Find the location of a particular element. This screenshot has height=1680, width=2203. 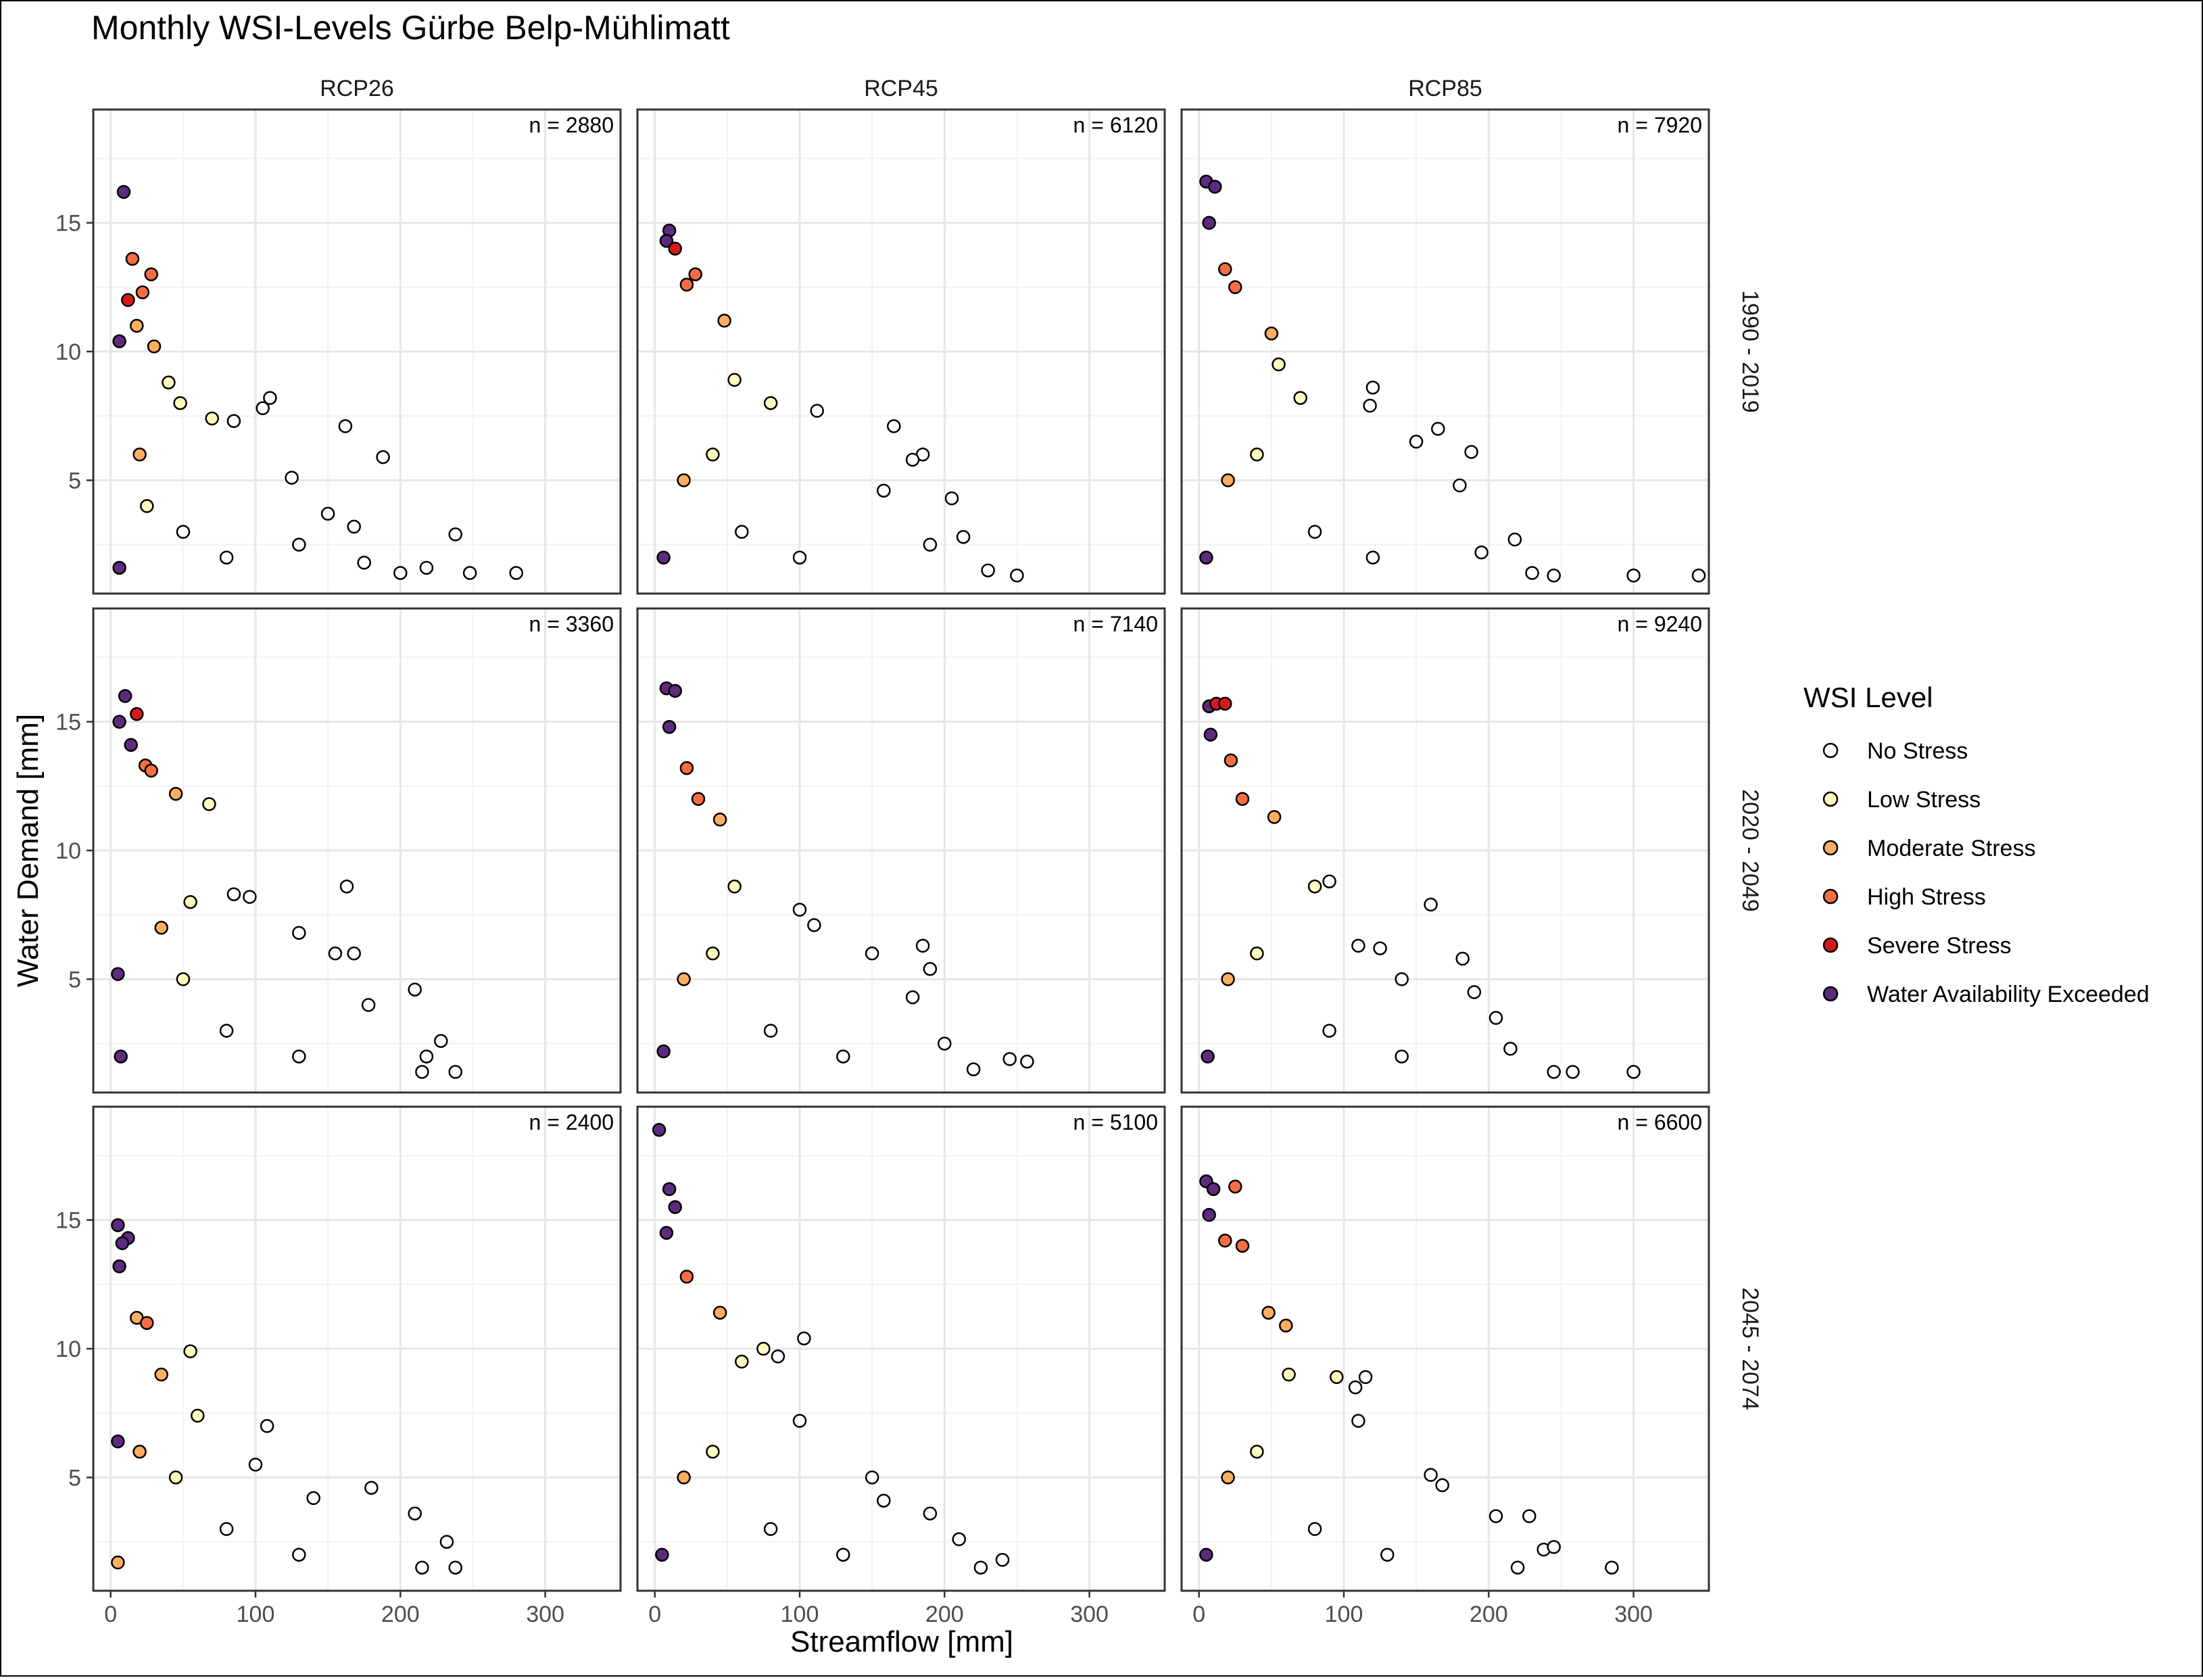

x-tick-label: 100 is located at coordinates (800, 1614).